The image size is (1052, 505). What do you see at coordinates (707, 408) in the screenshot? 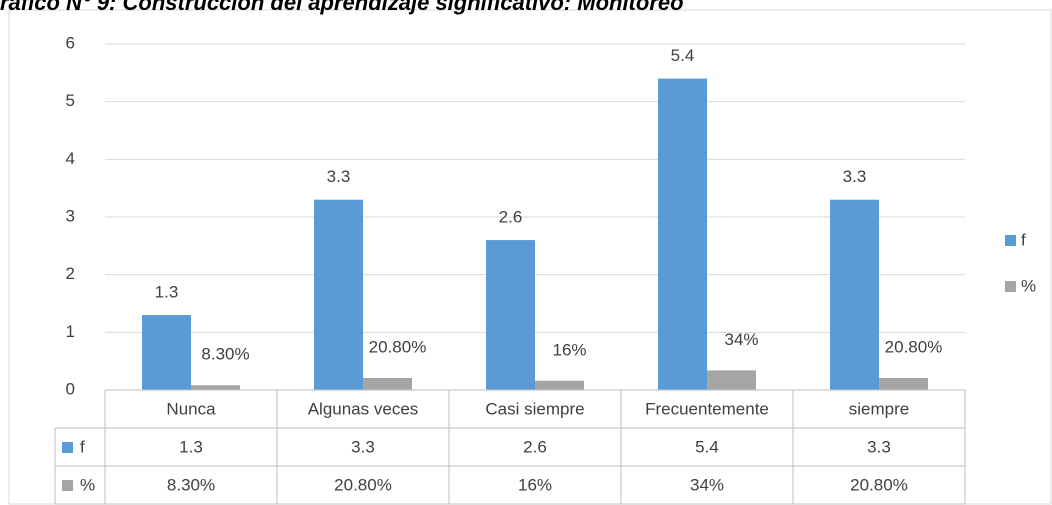
I see `x-tick-label: Frecuentemente` at bounding box center [707, 408].